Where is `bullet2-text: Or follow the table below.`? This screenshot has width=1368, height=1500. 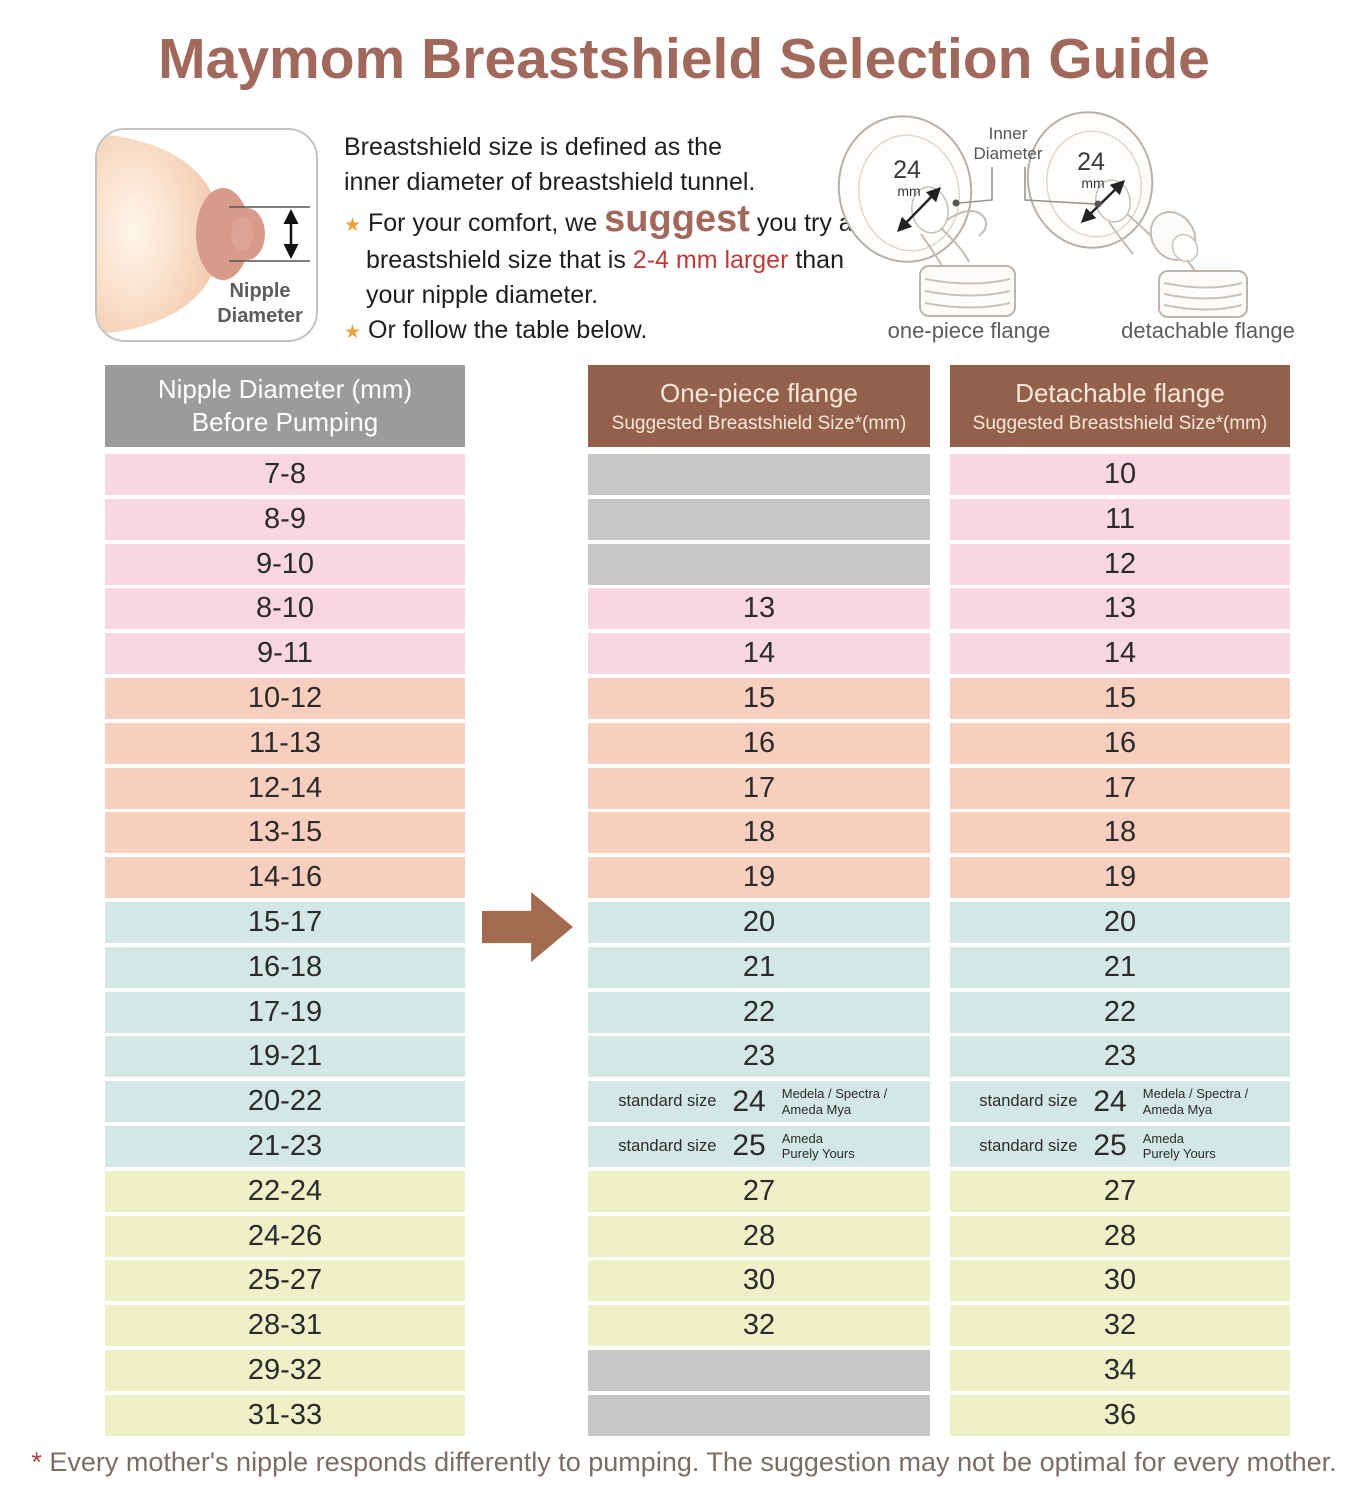 bullet2-text: Or follow the table below. is located at coordinates (508, 330).